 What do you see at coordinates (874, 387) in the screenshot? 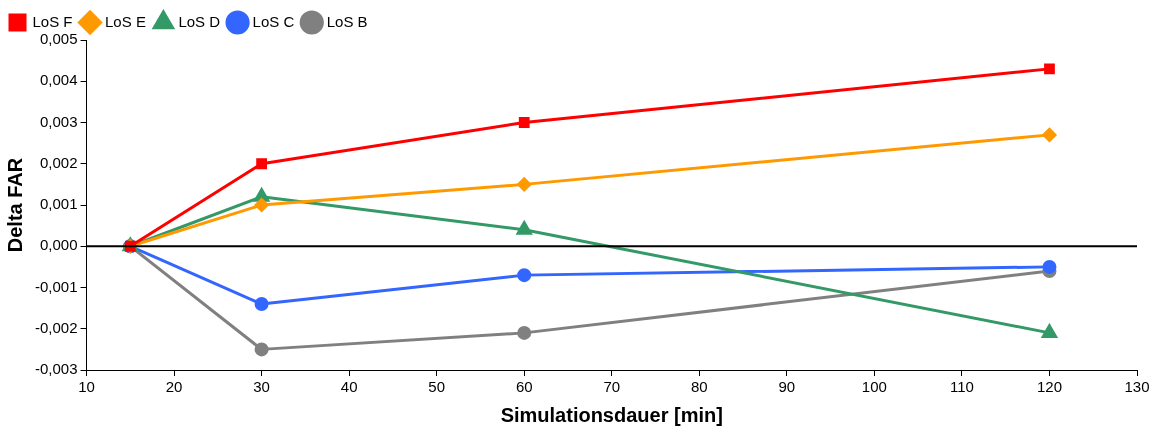
I see `x-tick-label: 100` at bounding box center [874, 387].